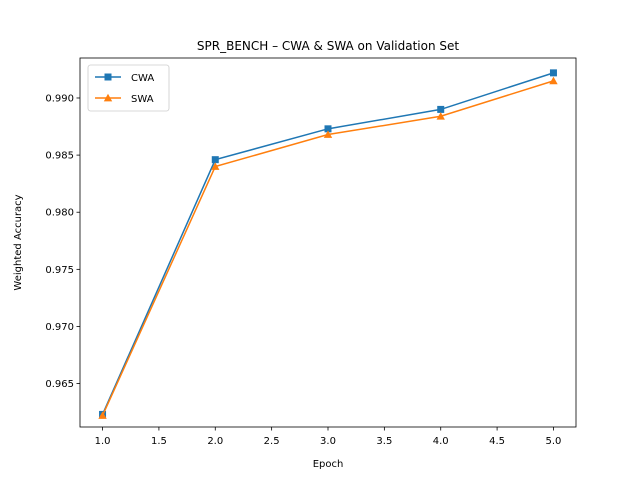  I want to click on legend: CWA SWA, so click(128, 88).